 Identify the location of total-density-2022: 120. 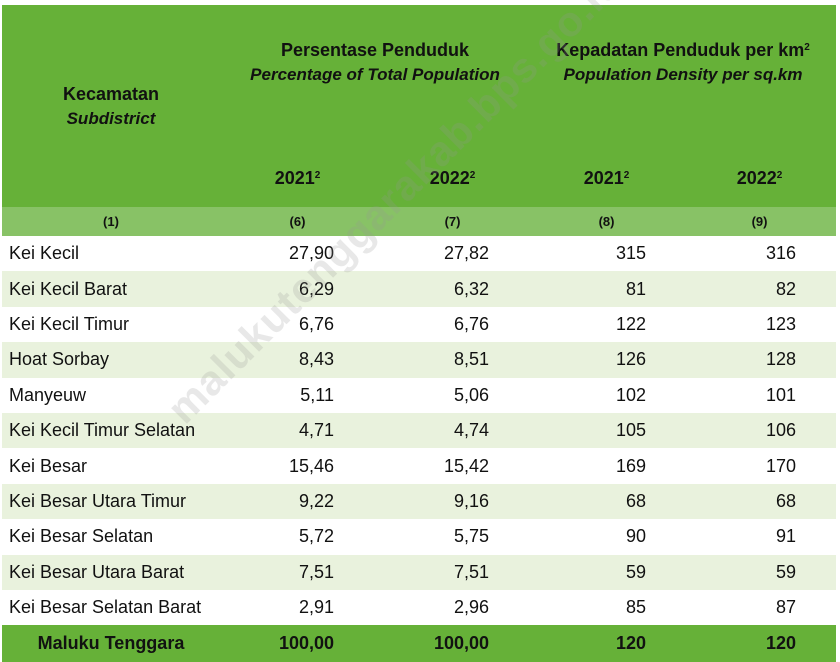
(760, 643).